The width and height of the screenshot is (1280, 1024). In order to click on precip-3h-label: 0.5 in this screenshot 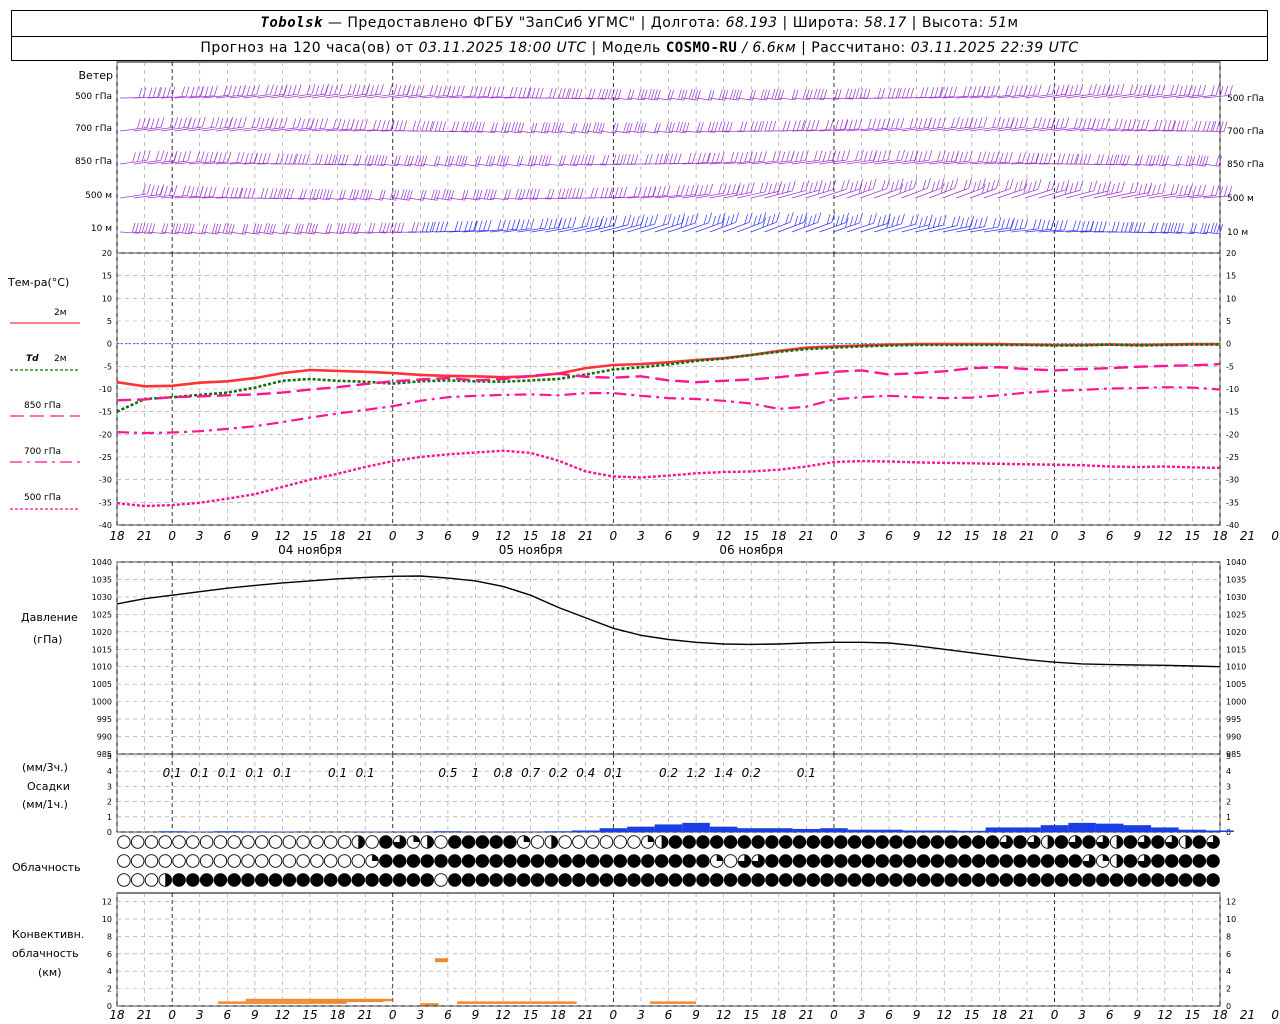, I will do `click(447, 773)`.